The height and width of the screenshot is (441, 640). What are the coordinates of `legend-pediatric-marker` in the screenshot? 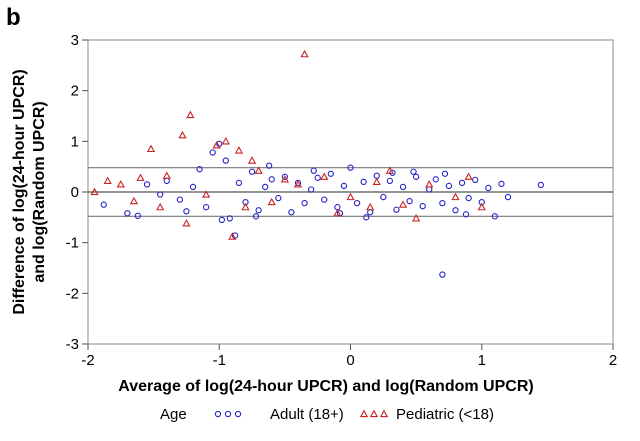 It's located at (374, 413).